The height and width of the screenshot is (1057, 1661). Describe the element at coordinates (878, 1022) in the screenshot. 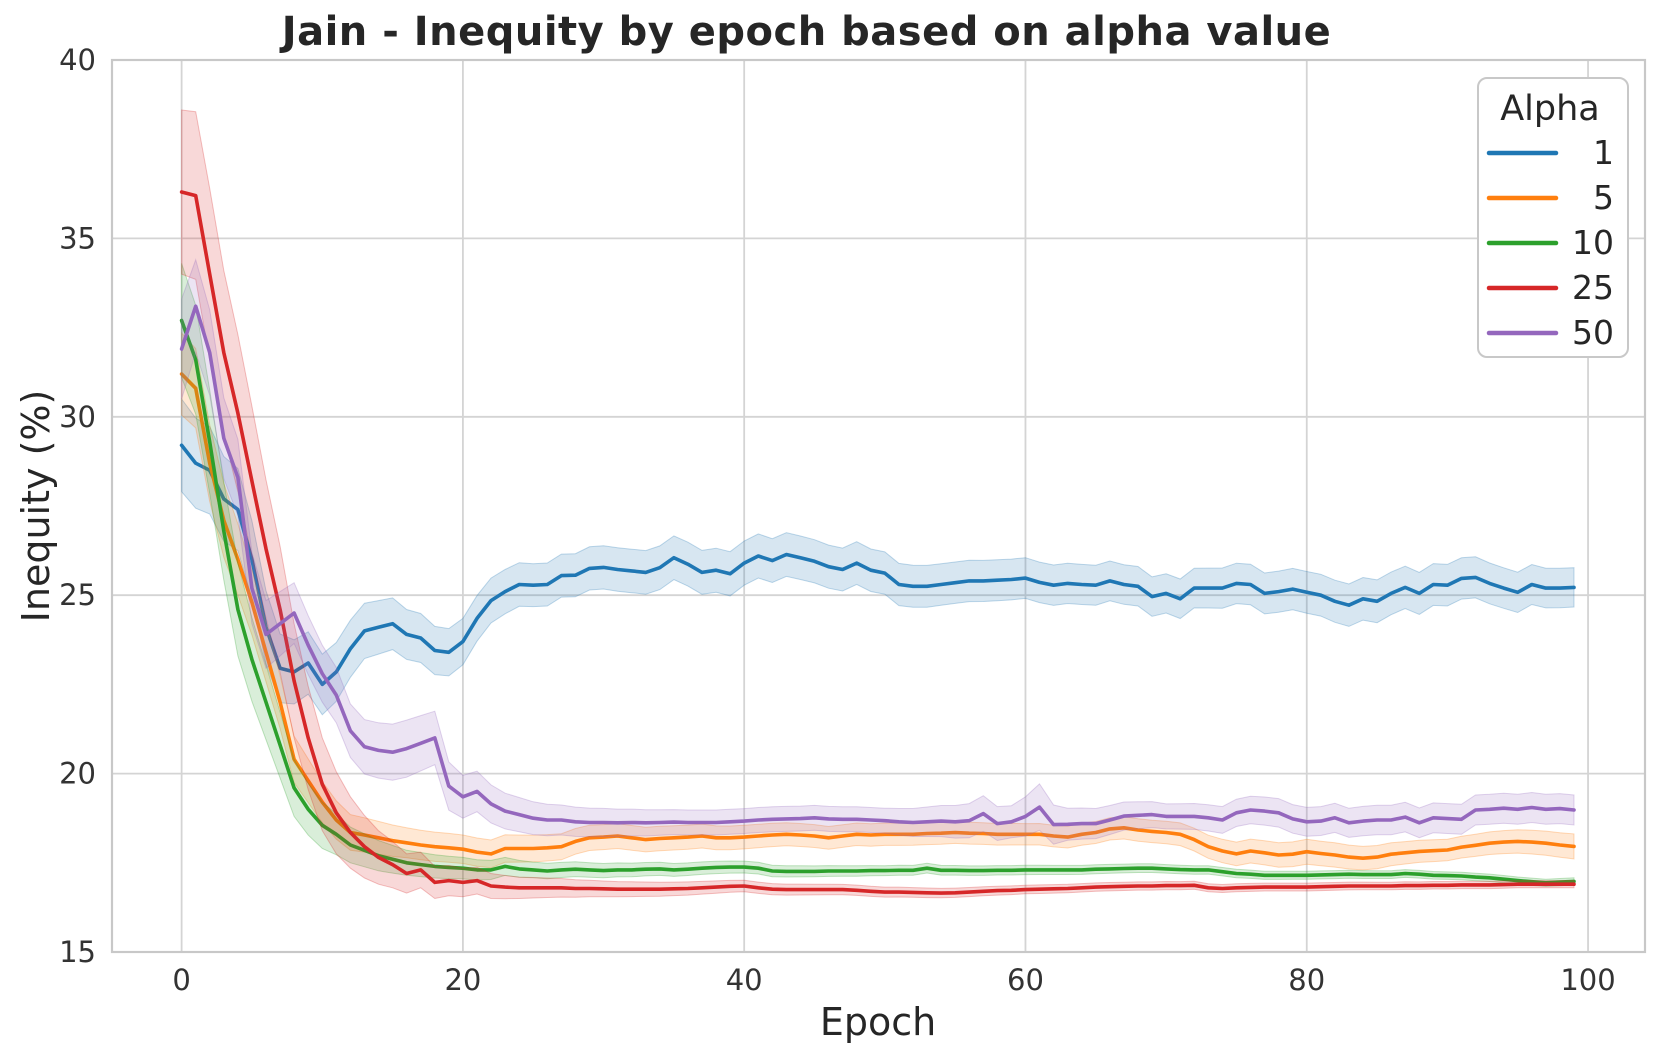

I see `x-axis-label: Epoch` at that location.